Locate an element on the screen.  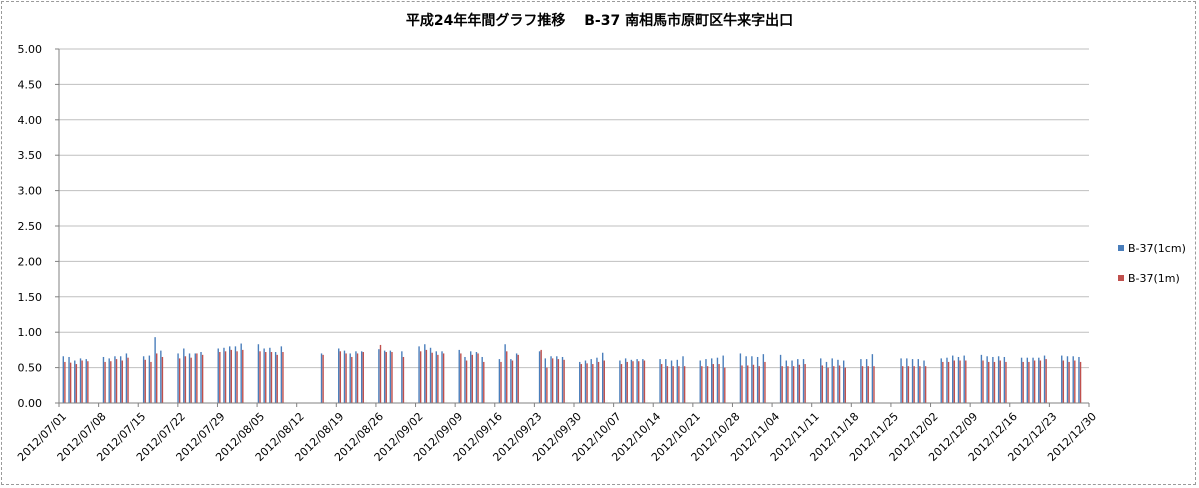
y-tick-label: 0.00 is located at coordinates (30, 403).